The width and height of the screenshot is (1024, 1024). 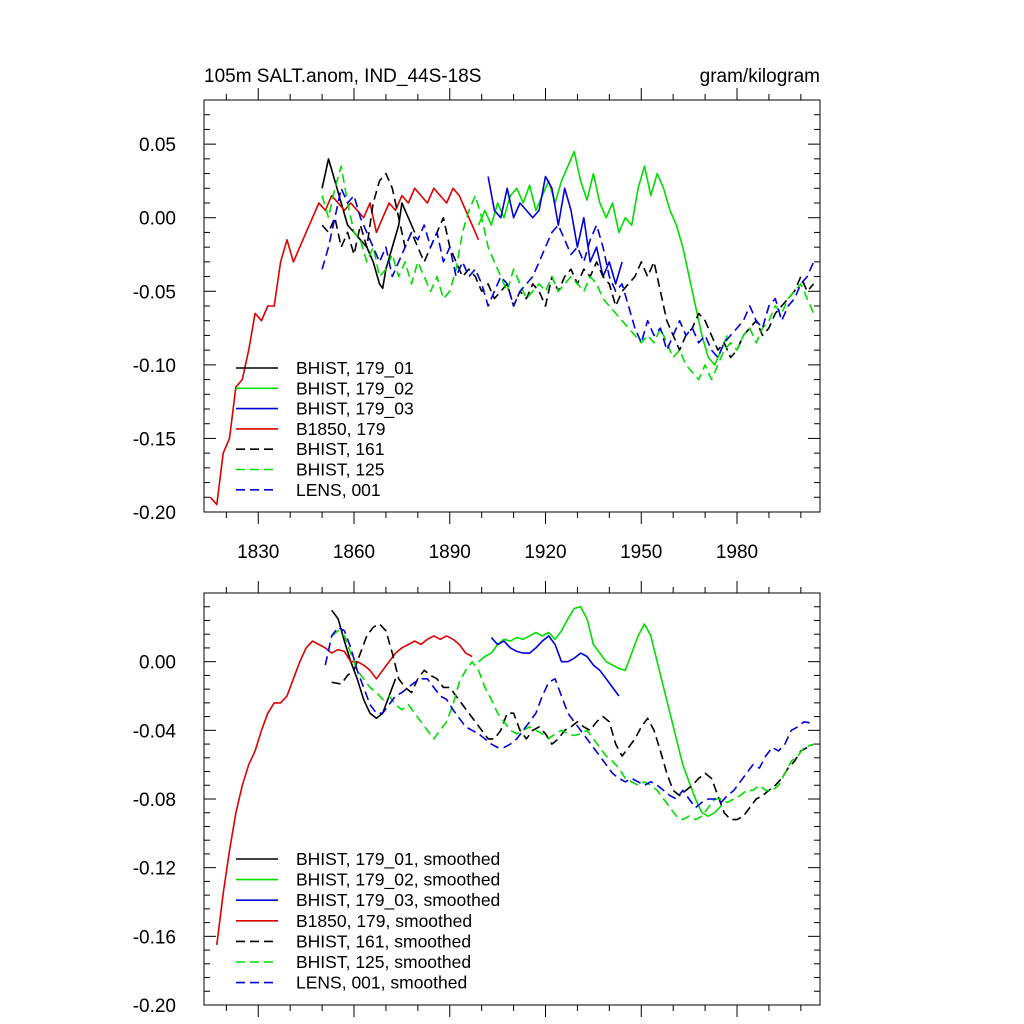 I want to click on legend-label: B1850, 179, so click(x=341, y=429).